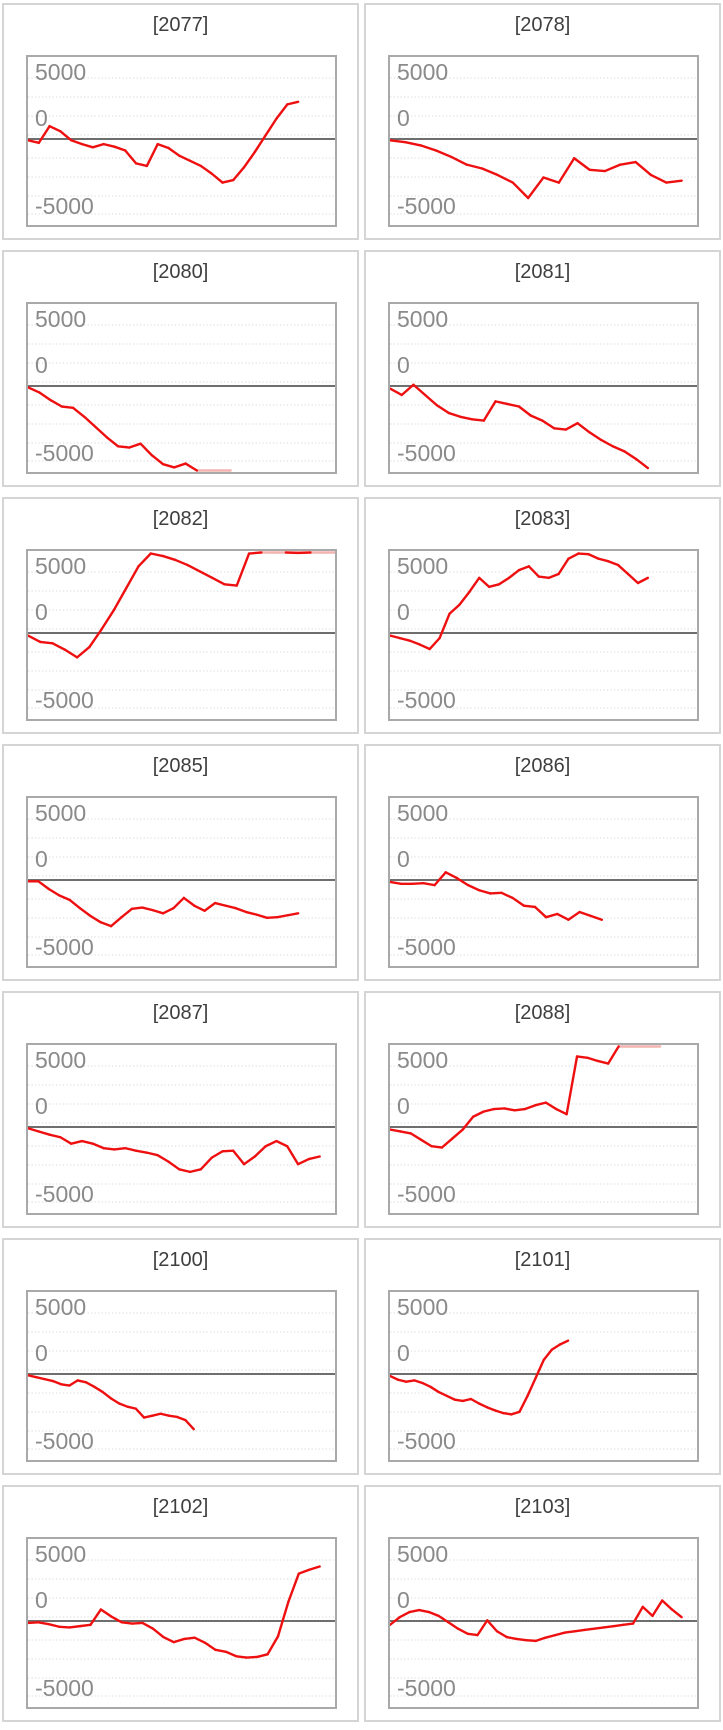 The image size is (723, 1730). What do you see at coordinates (180, 25) in the screenshot?
I see `chart-title: [2077]` at bounding box center [180, 25].